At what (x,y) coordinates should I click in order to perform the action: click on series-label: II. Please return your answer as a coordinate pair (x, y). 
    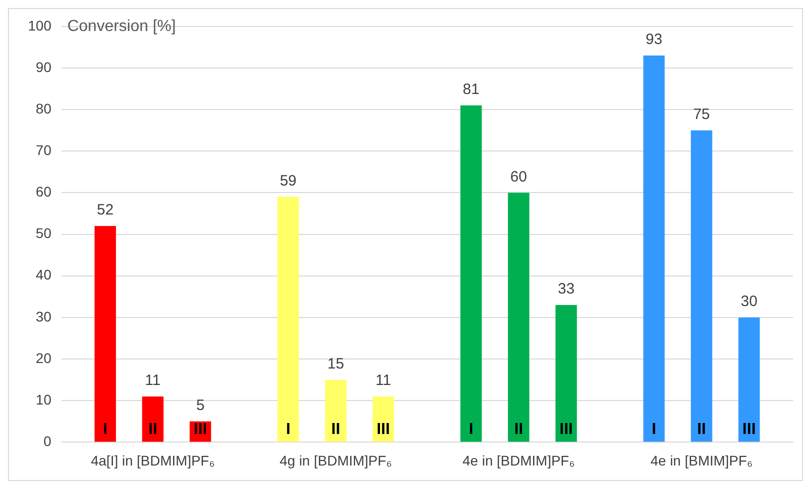
    Looking at the image, I should click on (153, 429).